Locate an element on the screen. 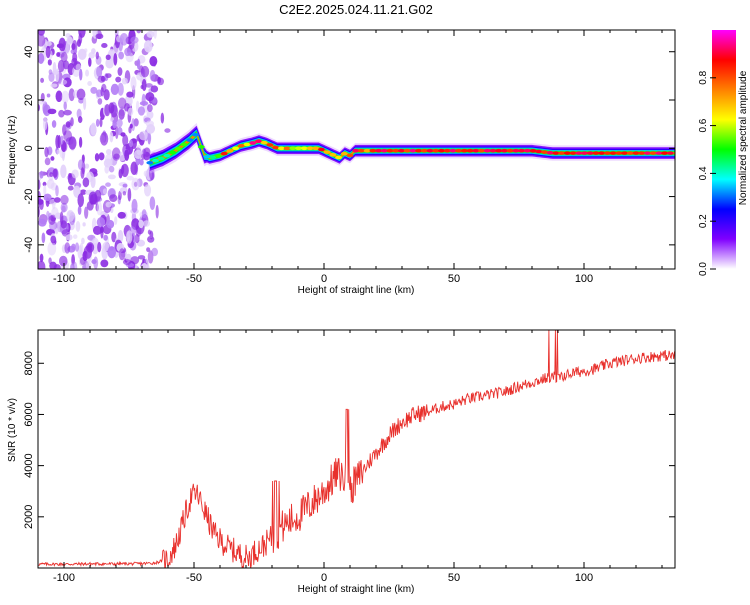 The height and width of the screenshot is (605, 750). colorbar-tick-label: 0.0 is located at coordinates (703, 269).